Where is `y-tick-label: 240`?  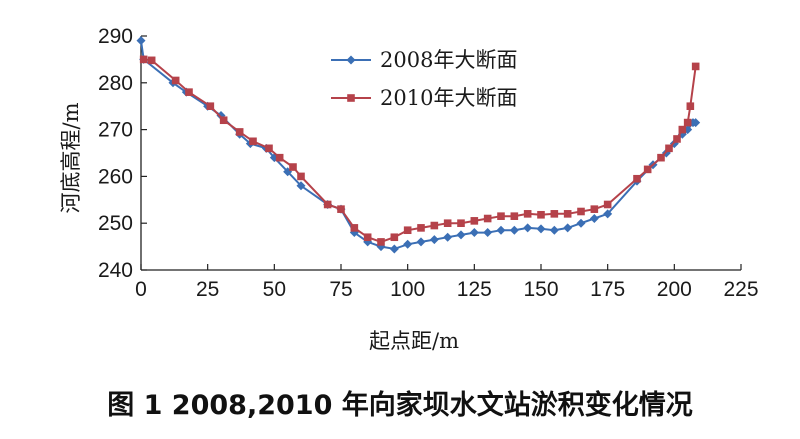
y-tick-label: 240 is located at coordinates (115, 270).